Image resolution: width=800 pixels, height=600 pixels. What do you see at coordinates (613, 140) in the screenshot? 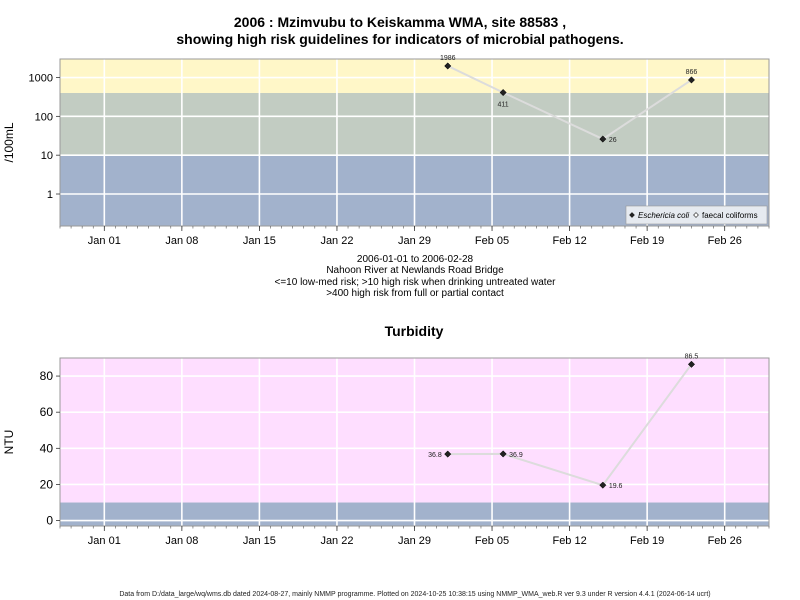
I see `data-label-2: 26` at bounding box center [613, 140].